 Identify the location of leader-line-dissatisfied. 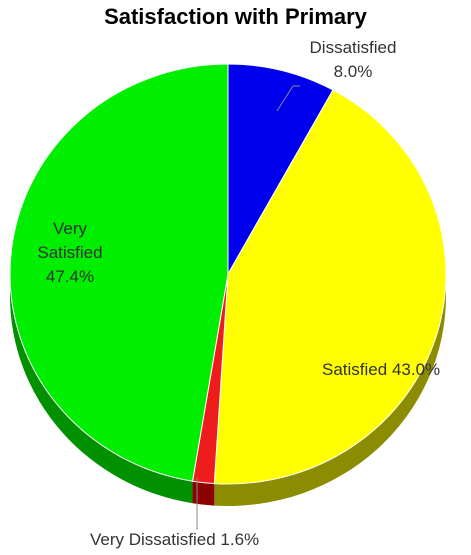
(288, 98).